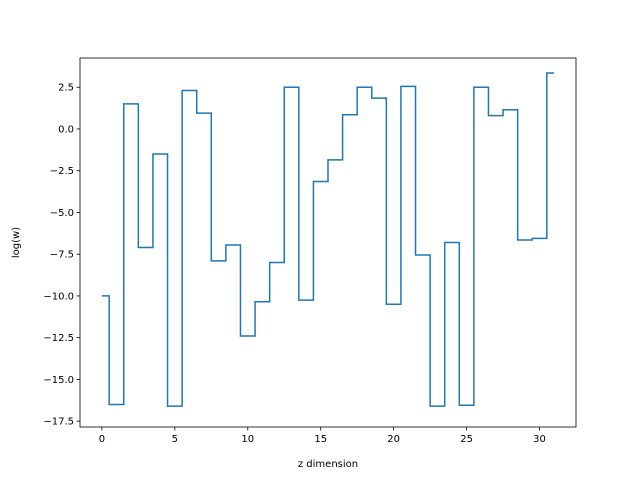  Describe the element at coordinates (62, 255) in the screenshot. I see `y-tick-label: −7.5` at that location.